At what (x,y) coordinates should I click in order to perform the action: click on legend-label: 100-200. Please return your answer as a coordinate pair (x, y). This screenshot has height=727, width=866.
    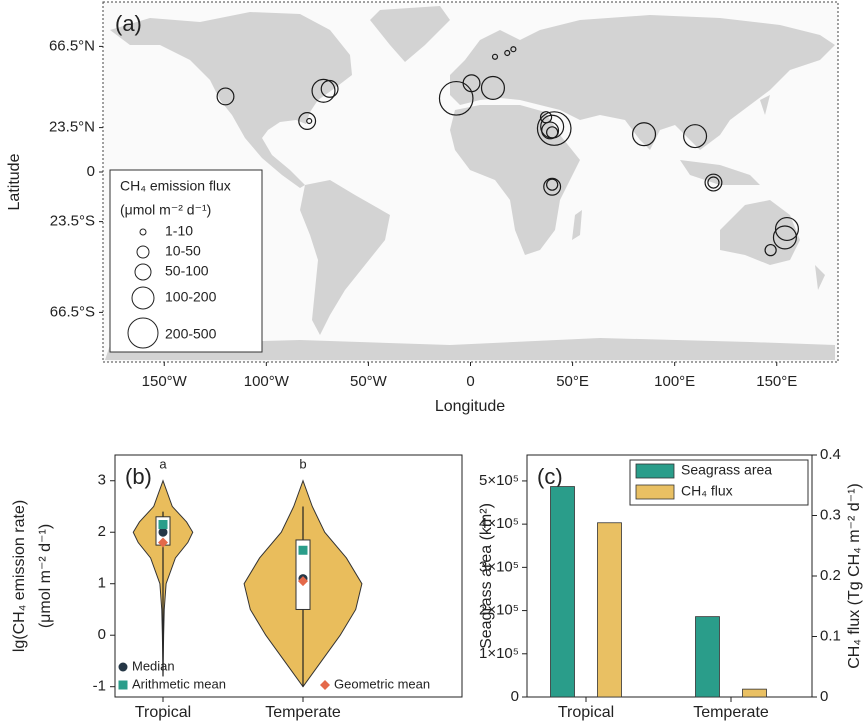
    Looking at the image, I should click on (191, 297).